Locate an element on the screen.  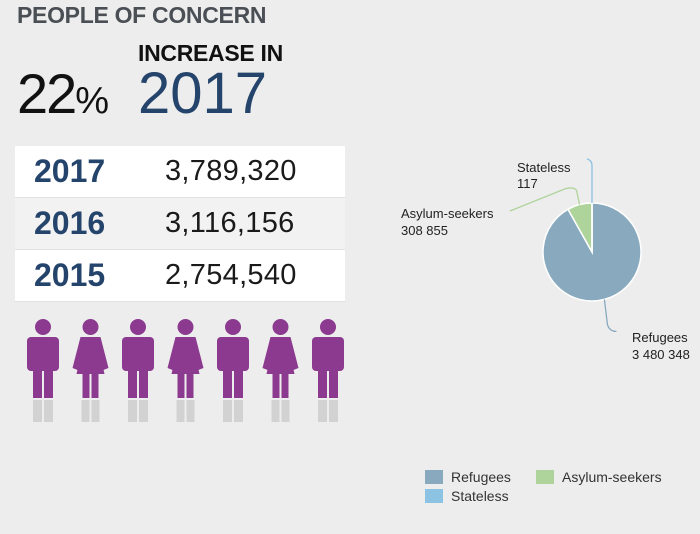
row-value: 3,116,156 is located at coordinates (230, 223).